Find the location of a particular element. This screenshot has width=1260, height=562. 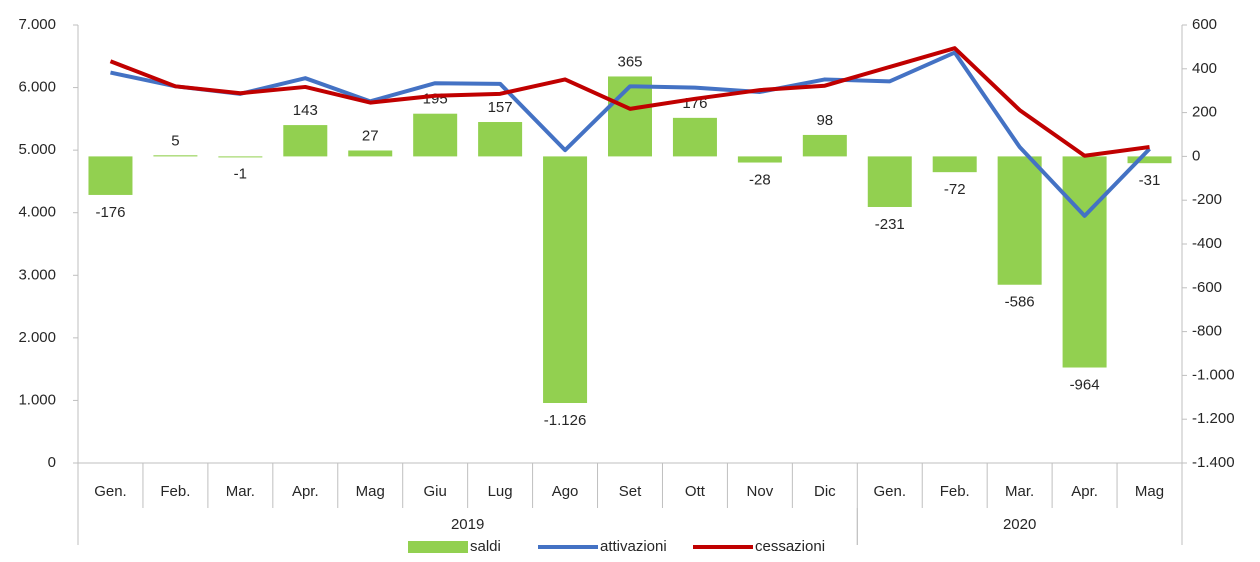

data-label: -1 is located at coordinates (240, 174).